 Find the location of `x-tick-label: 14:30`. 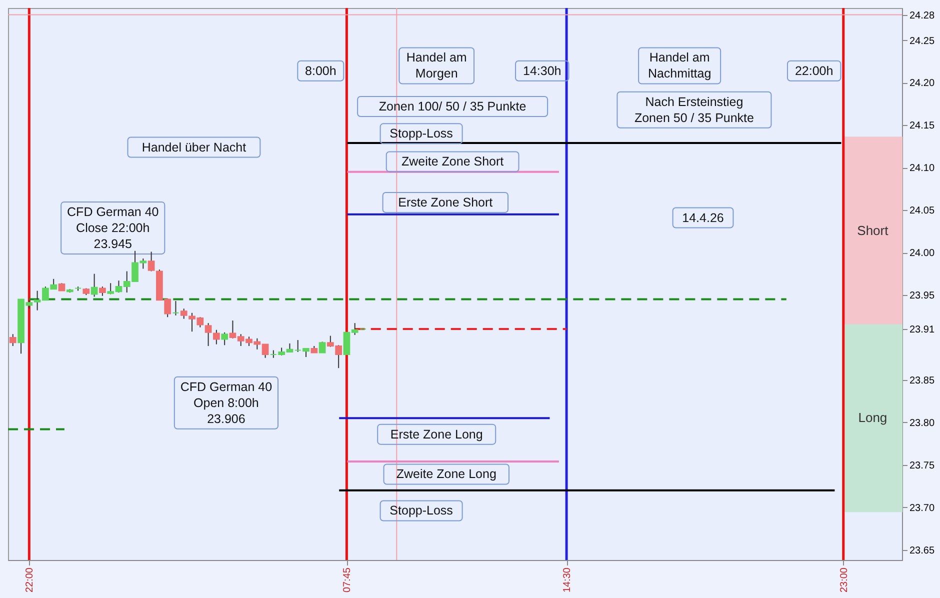

x-tick-label: 14:30 is located at coordinates (568, 580).